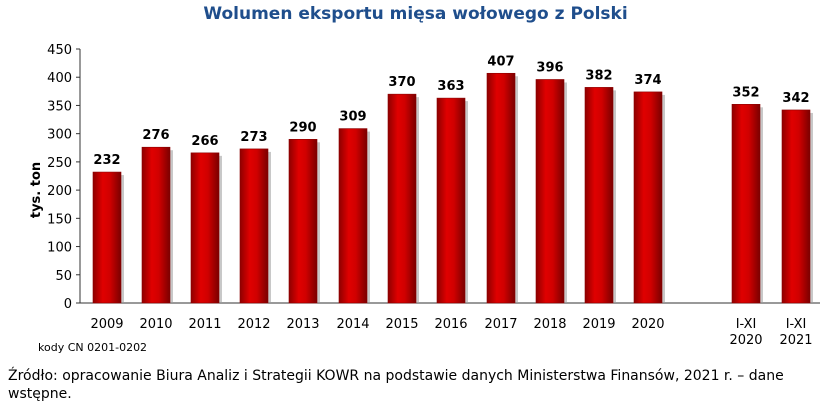  I want to click on data-label: 232, so click(106, 160).